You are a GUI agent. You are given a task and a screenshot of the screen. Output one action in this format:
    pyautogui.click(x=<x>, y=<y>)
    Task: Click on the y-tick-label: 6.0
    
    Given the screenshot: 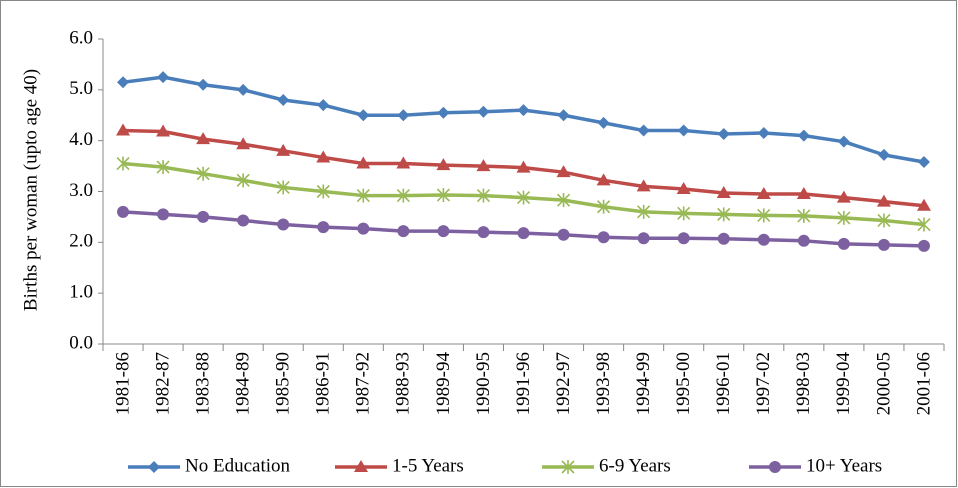 What is the action you would take?
    pyautogui.click(x=81, y=37)
    